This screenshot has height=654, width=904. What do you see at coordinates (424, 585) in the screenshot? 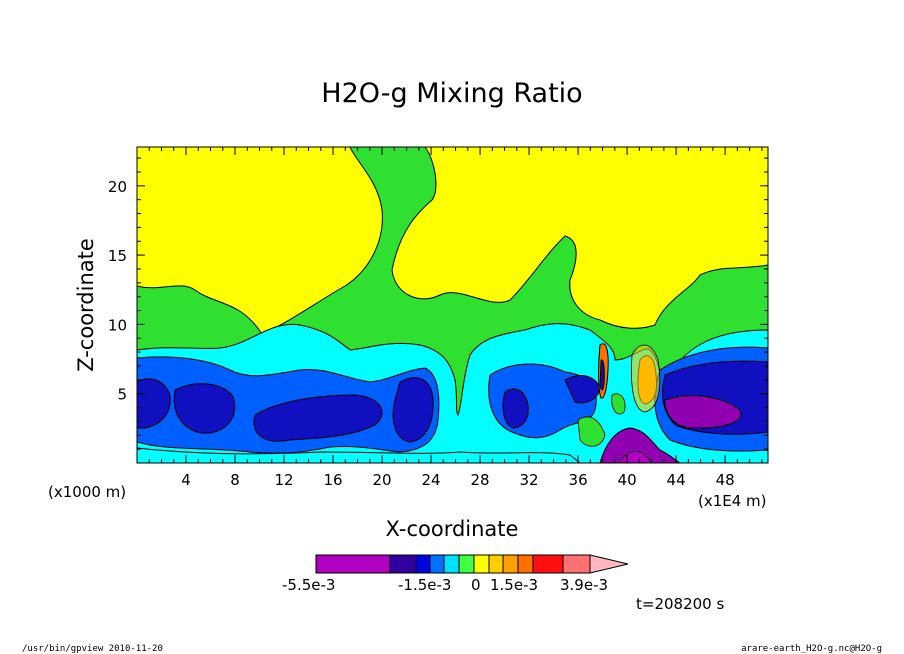
I see `colorbar-label-2: -1.5e-3` at bounding box center [424, 585].